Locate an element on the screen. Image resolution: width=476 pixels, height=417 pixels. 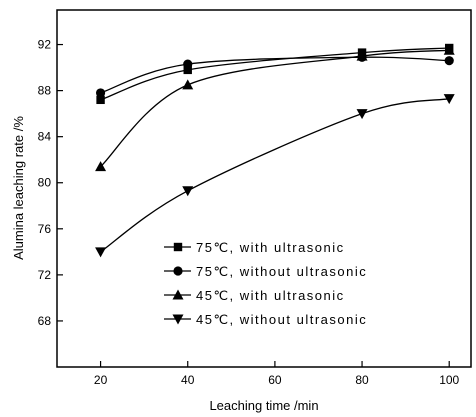
y-tick-label: 72 is located at coordinates (45, 275).